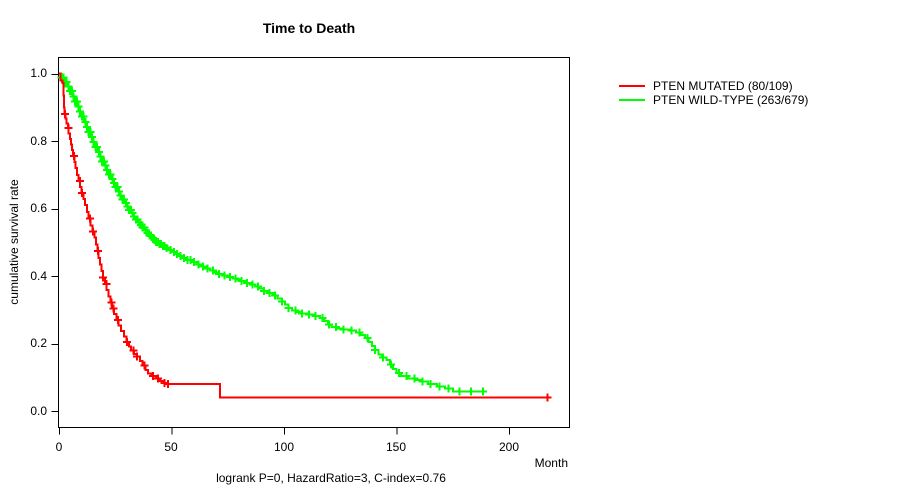  Describe the element at coordinates (551, 463) in the screenshot. I see `x-axis-title: Month` at that location.